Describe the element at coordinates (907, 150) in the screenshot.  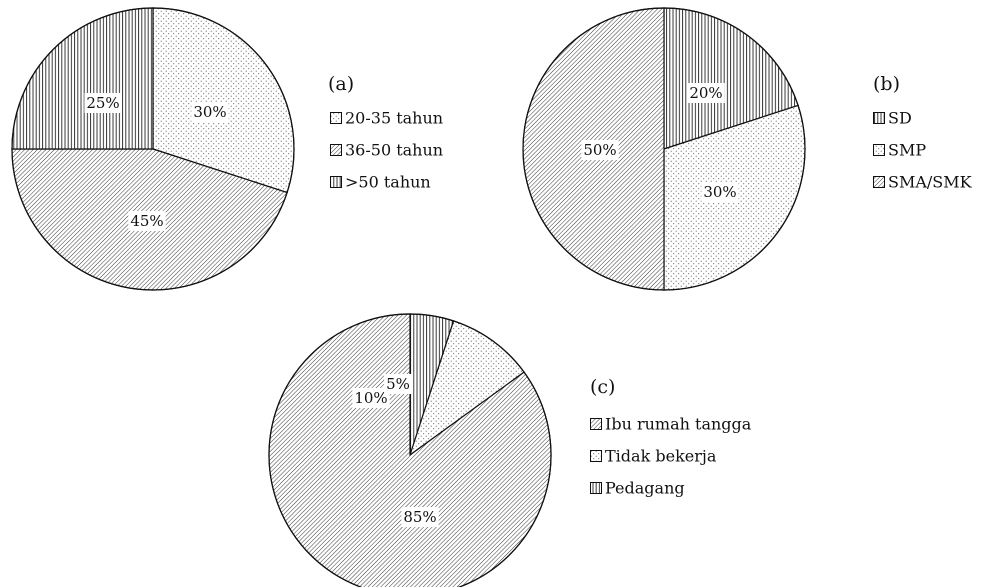
I see `legend-entry: SMP` at that location.